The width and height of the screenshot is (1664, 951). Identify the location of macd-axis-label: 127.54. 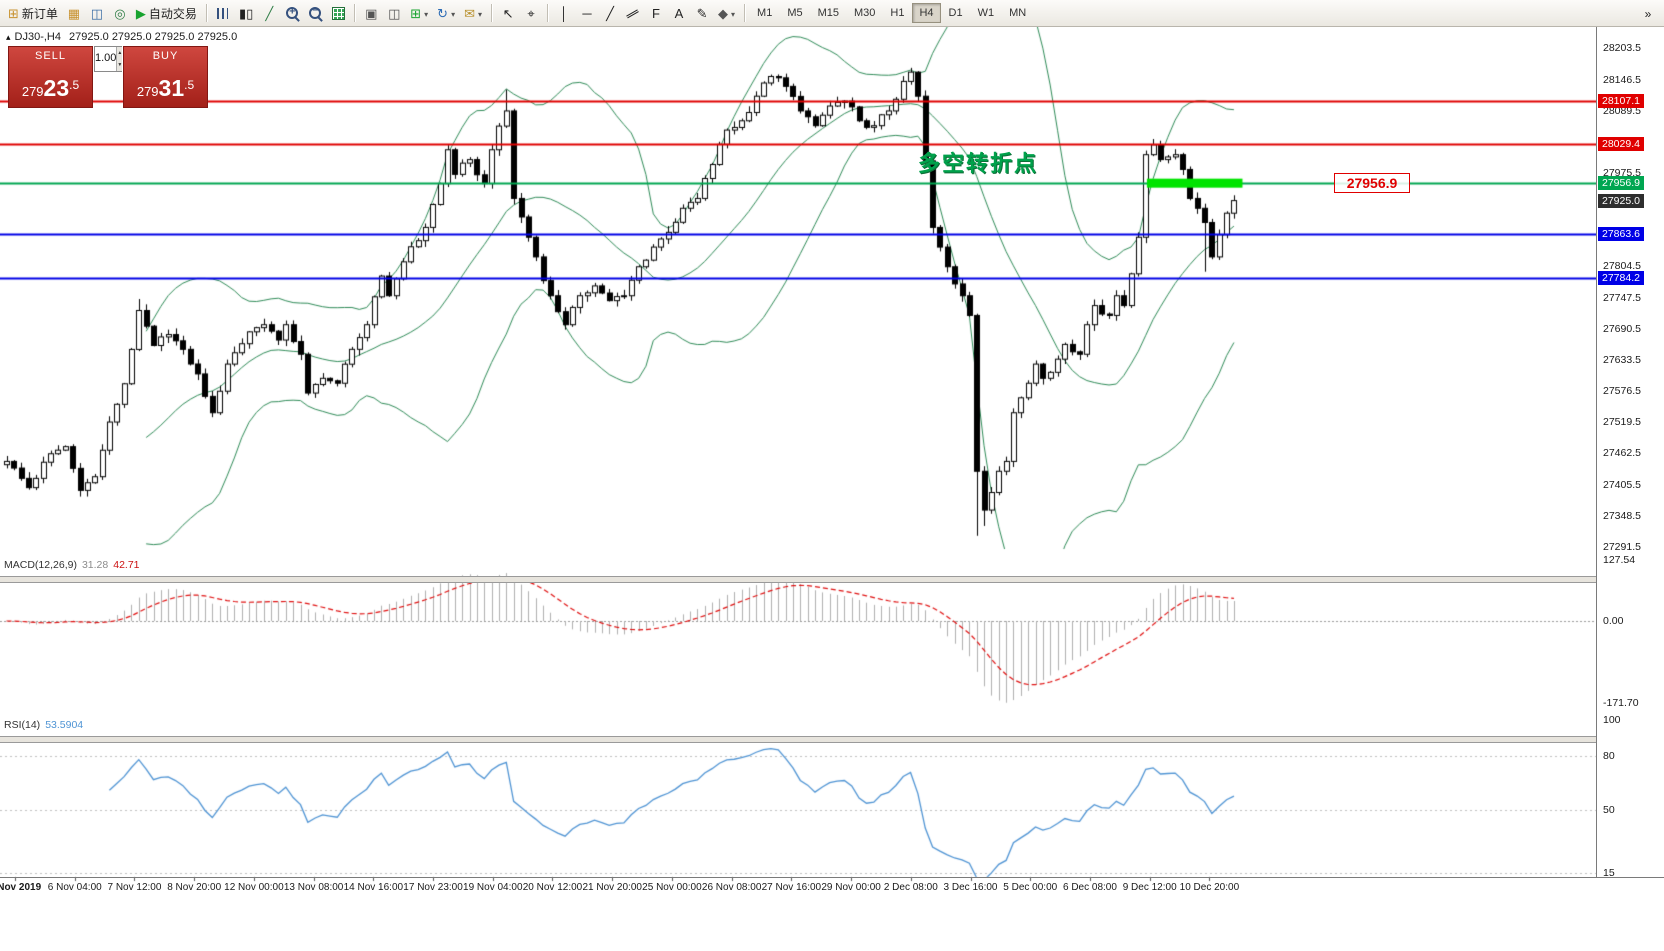
(1619, 560).